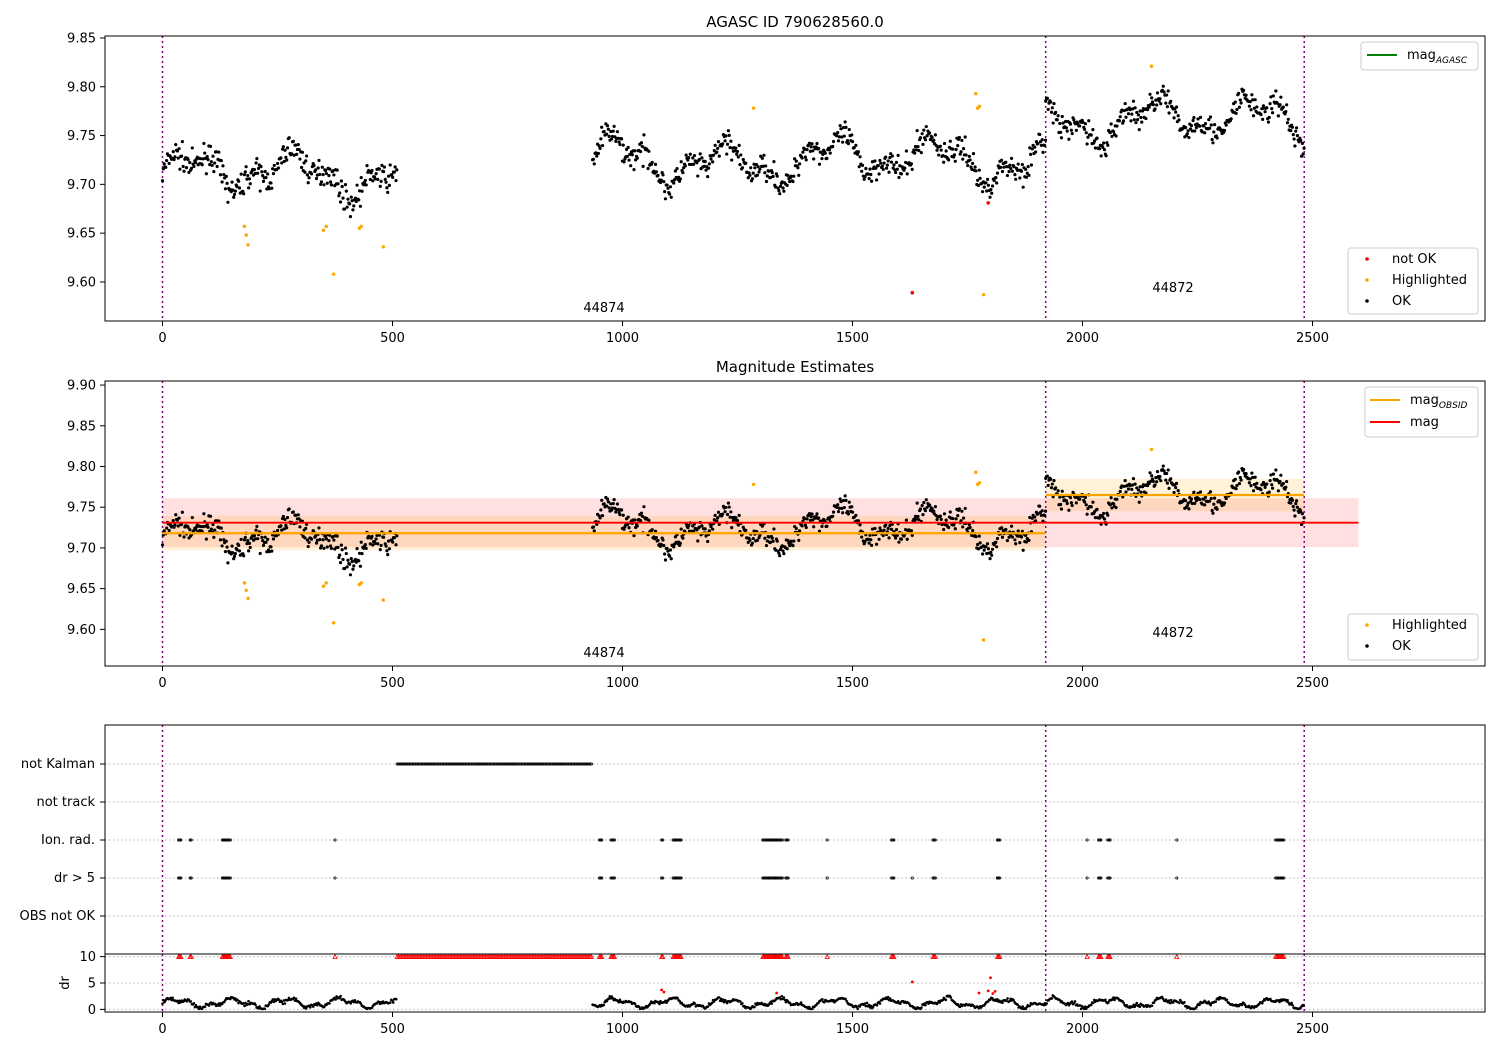 The height and width of the screenshot is (1050, 1500). I want to click on y-tick-label: 9.85, so click(81, 38).